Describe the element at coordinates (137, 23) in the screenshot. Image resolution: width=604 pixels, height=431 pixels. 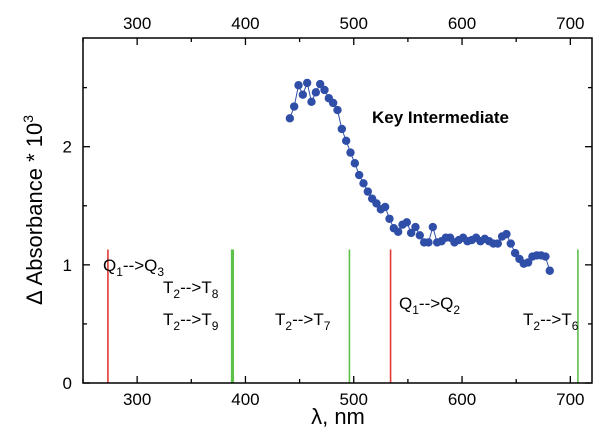
I see `top-x-tick-label: 300` at that location.